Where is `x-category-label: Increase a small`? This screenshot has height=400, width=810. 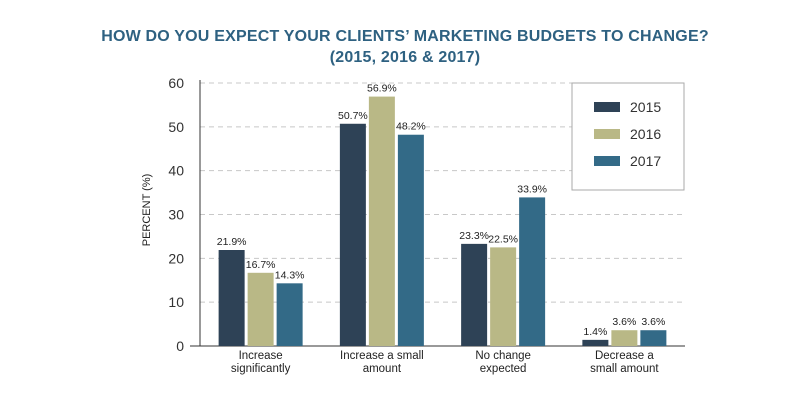 x-category-label: Increase a small is located at coordinates (382, 356).